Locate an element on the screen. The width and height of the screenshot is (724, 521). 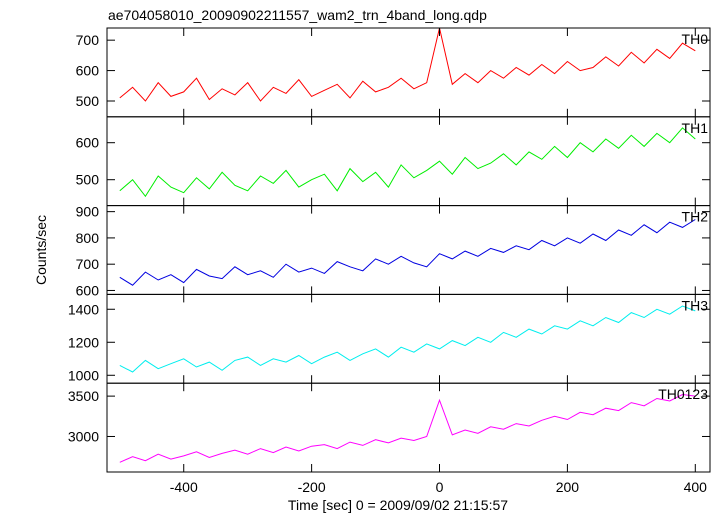
y-tick-label: 800 is located at coordinates (88, 238).